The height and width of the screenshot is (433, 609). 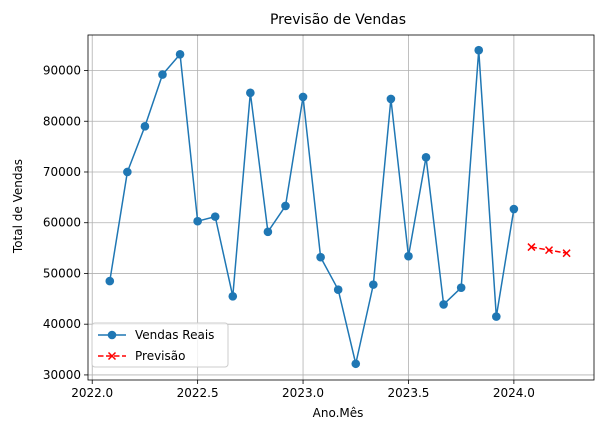 What do you see at coordinates (62, 121) in the screenshot?
I see `y-tick-label: 80000` at bounding box center [62, 121].